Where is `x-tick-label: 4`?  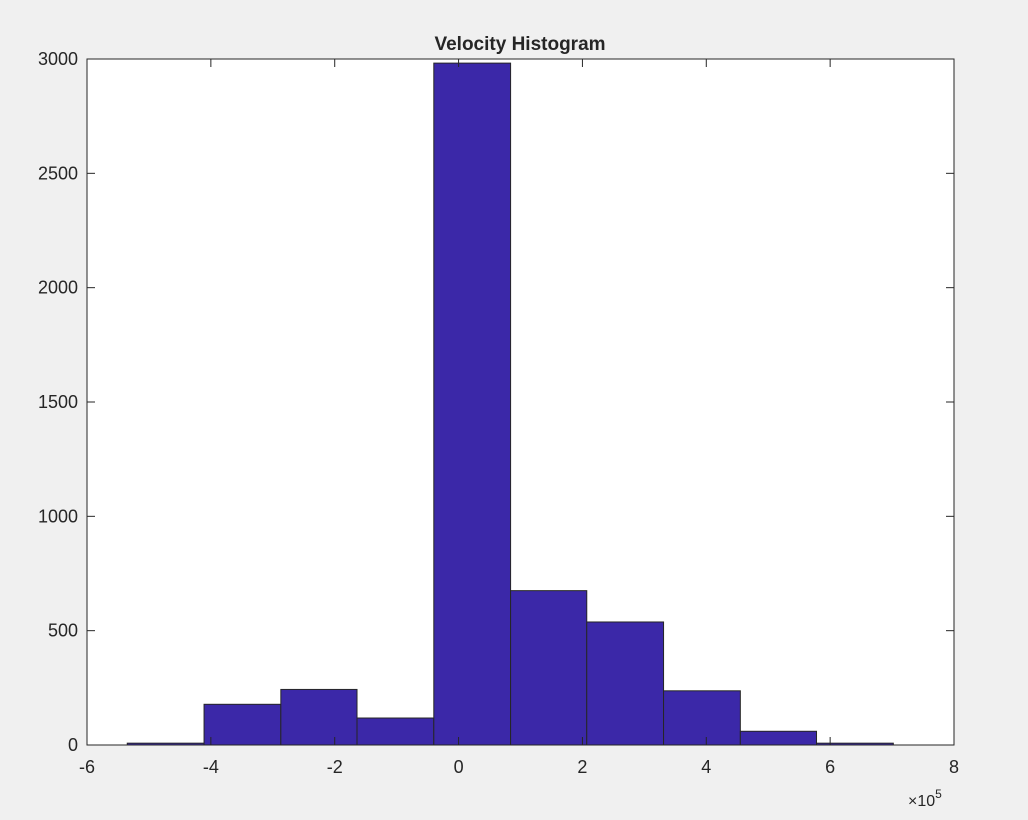
x-tick-label: 4 is located at coordinates (706, 767).